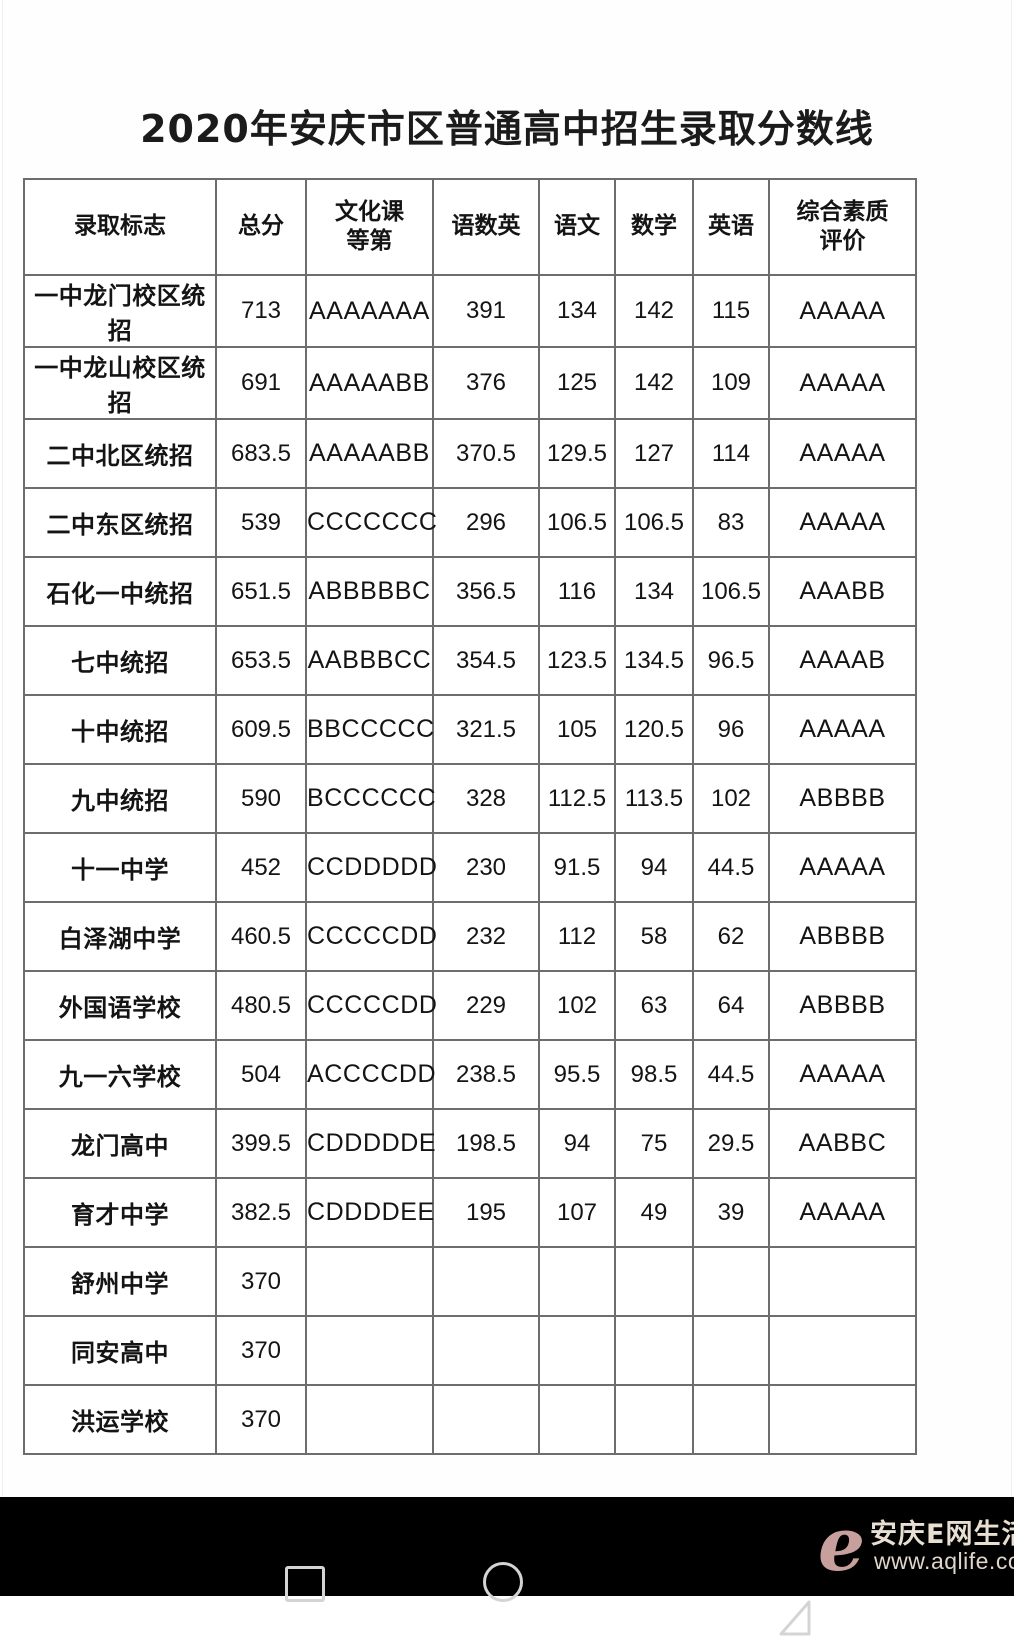 The image size is (1014, 1636). I want to click on cell-english: 29.5, so click(731, 1143).